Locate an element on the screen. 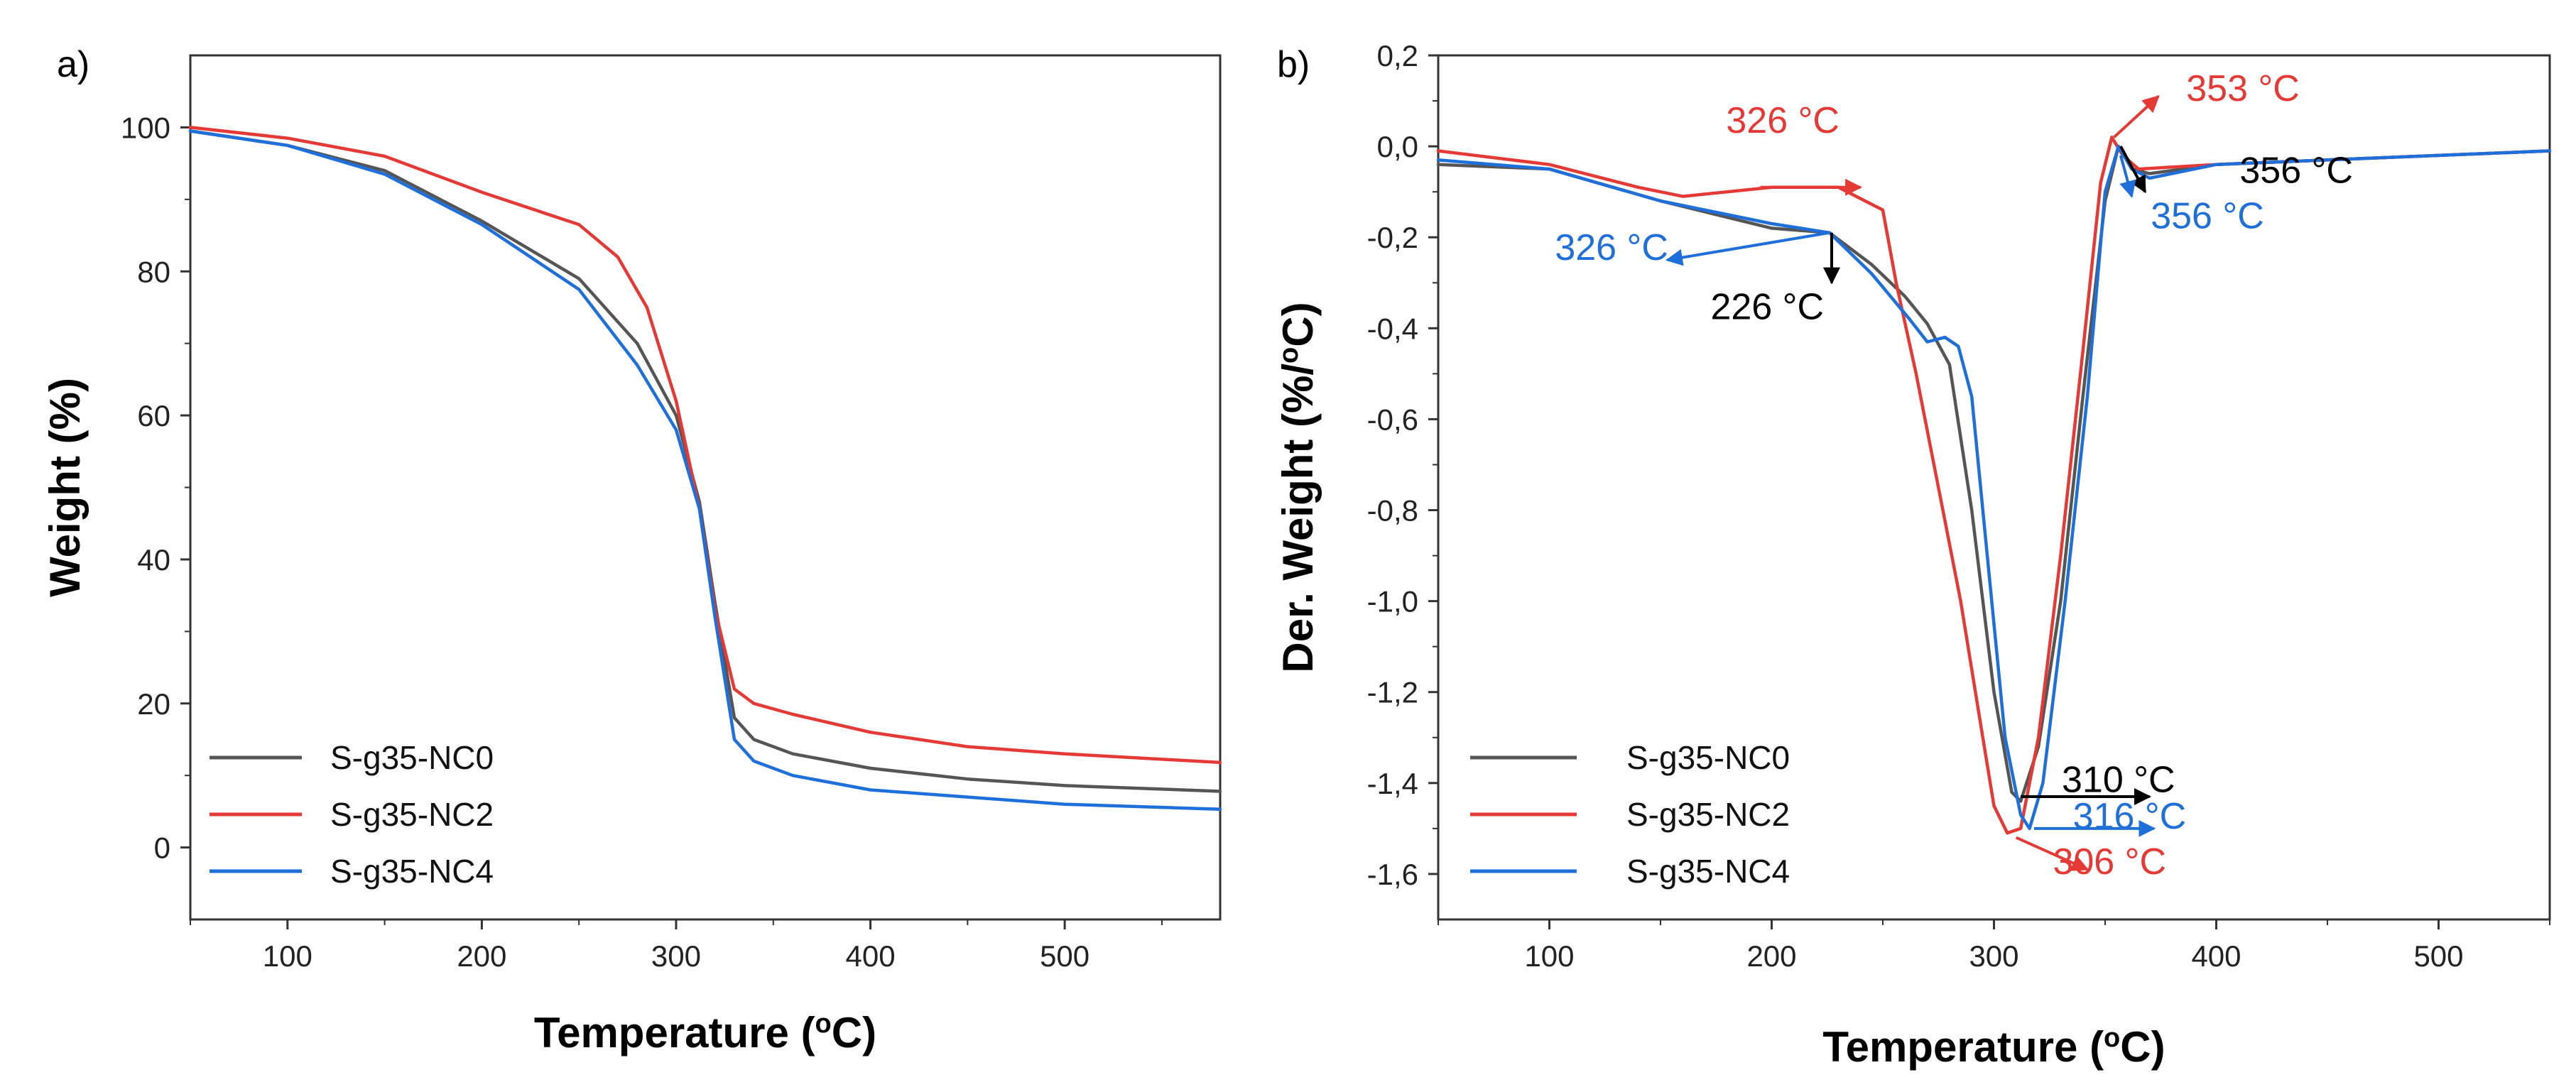 Image resolution: width=2576 pixels, height=1092 pixels. annotation-label: 316 °C is located at coordinates (2130, 817).